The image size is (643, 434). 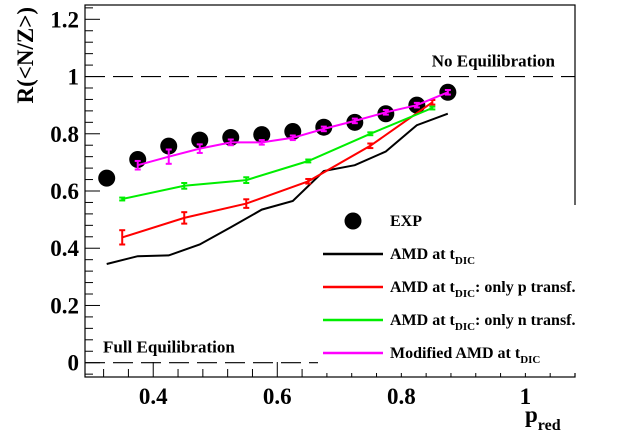 I want to click on y-tick-label: 0.2, so click(x=64, y=305).